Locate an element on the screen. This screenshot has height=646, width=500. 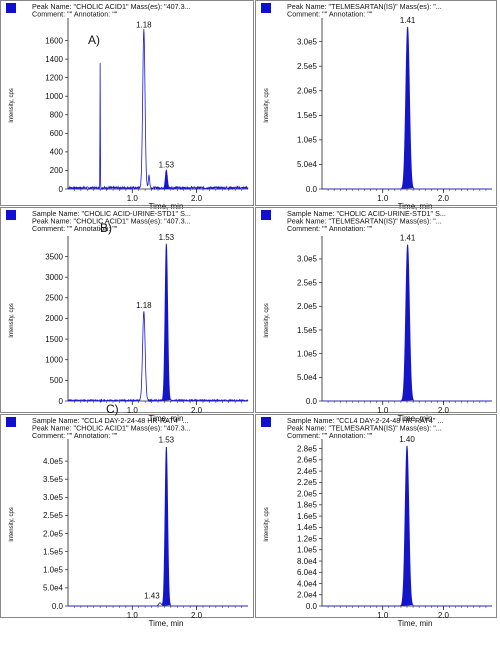
y-tick-label: 3.5e5 is located at coordinates (53, 479).